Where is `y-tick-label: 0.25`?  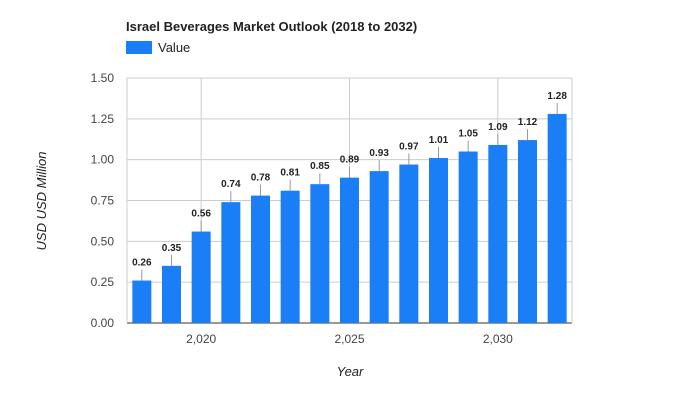 y-tick-label: 0.25 is located at coordinates (103, 282).